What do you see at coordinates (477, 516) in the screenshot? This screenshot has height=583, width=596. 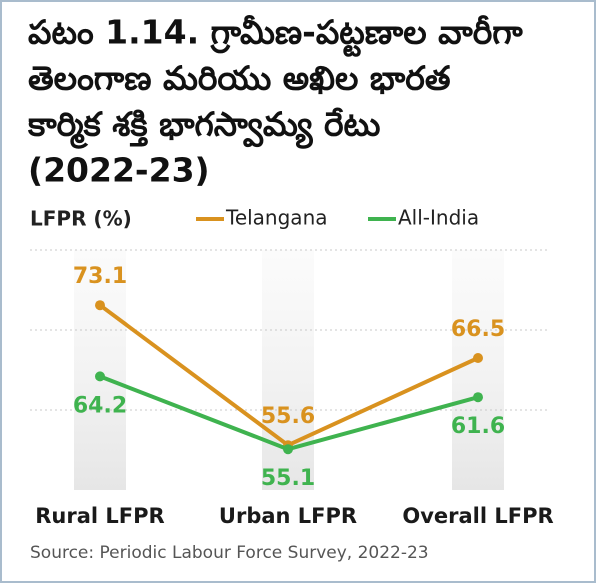 I see `x-tick-label: Overall LFPR` at bounding box center [477, 516].